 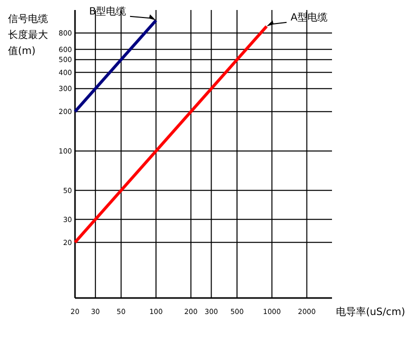 What do you see at coordinates (309, 17) in the screenshot?
I see `text: A型电缆` at bounding box center [309, 17].